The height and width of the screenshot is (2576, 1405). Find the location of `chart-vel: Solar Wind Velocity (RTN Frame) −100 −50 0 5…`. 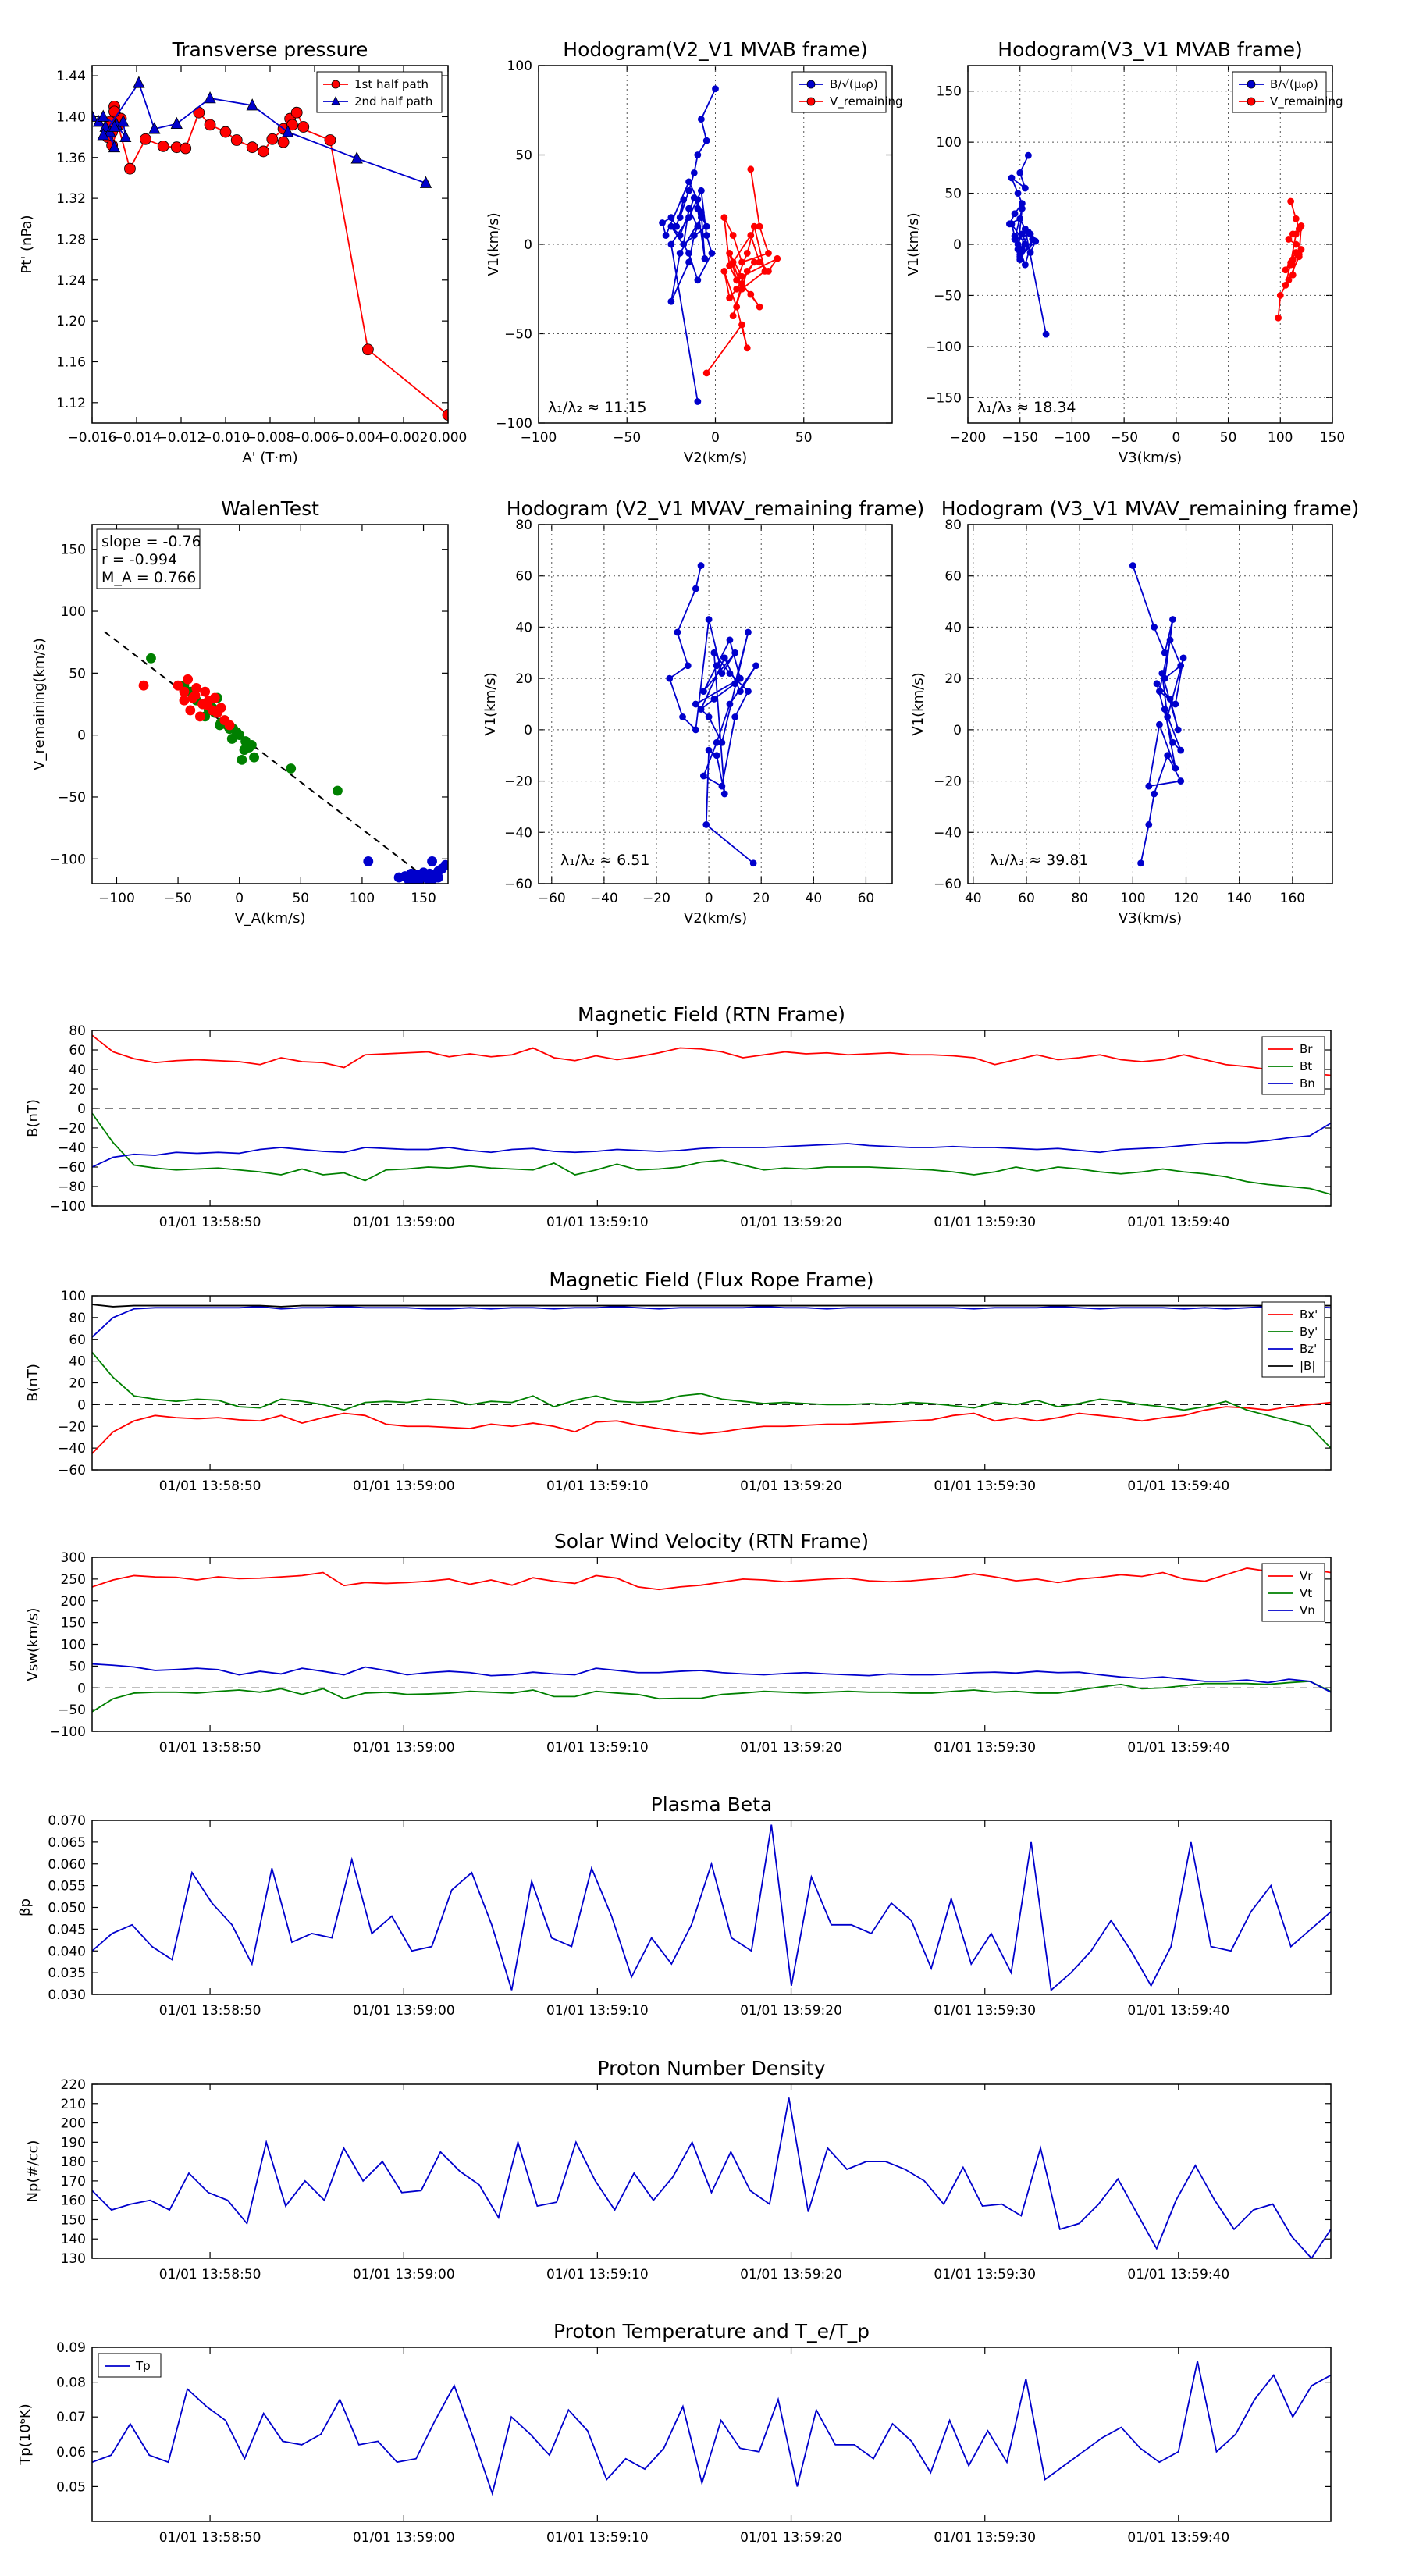

chart-vel: Solar Wind Velocity (RTN Frame) −100 −50 0 5… is located at coordinates (679, 1643).